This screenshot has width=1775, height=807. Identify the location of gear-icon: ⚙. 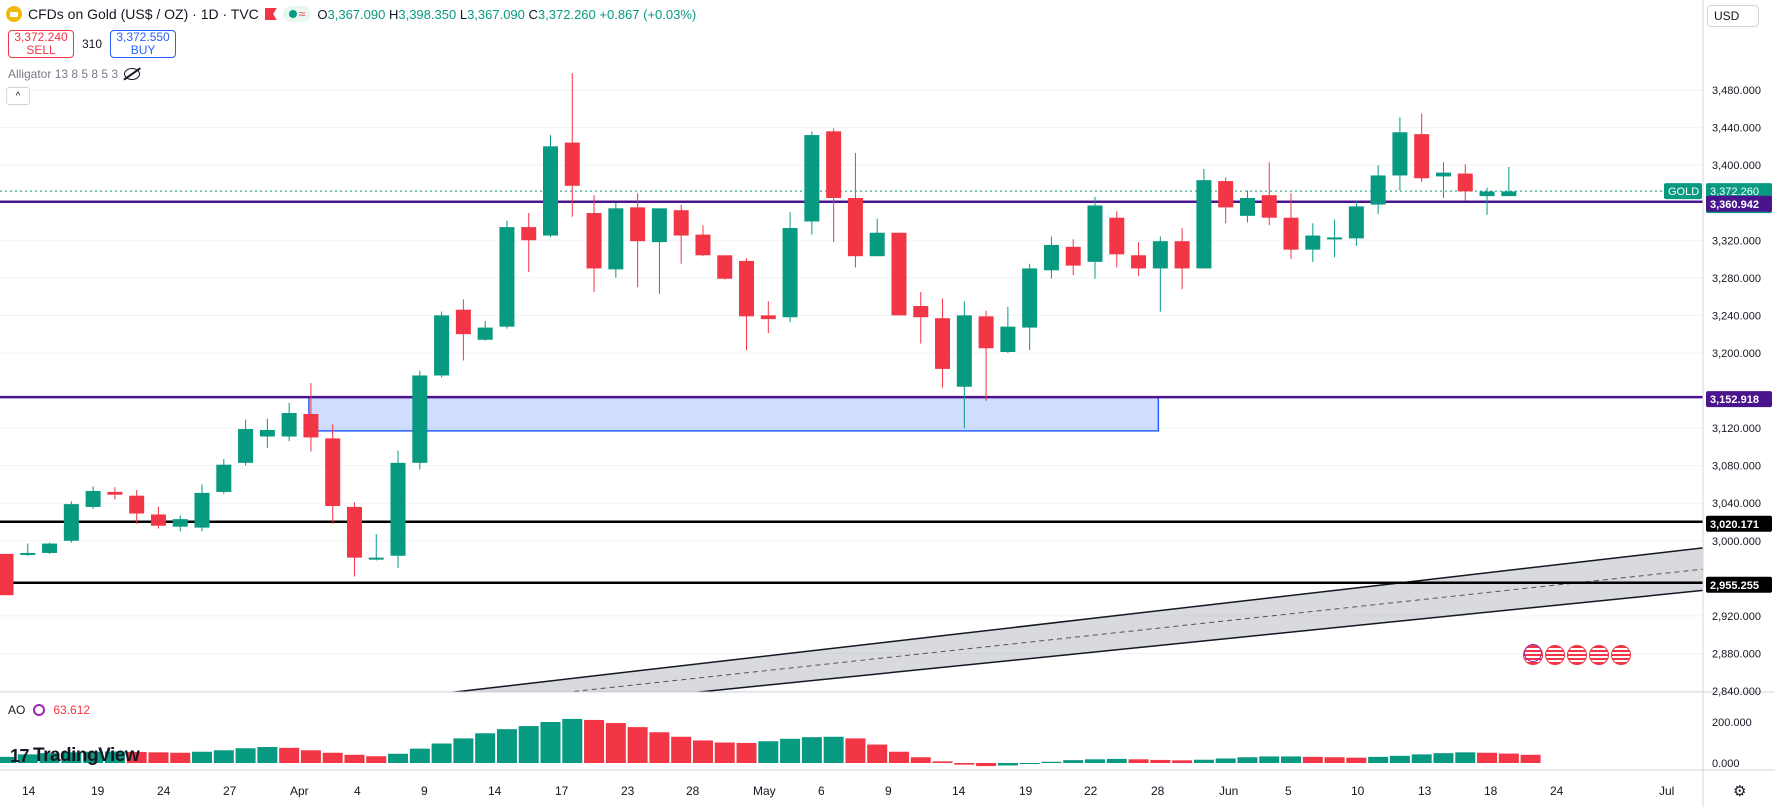
(1740, 791).